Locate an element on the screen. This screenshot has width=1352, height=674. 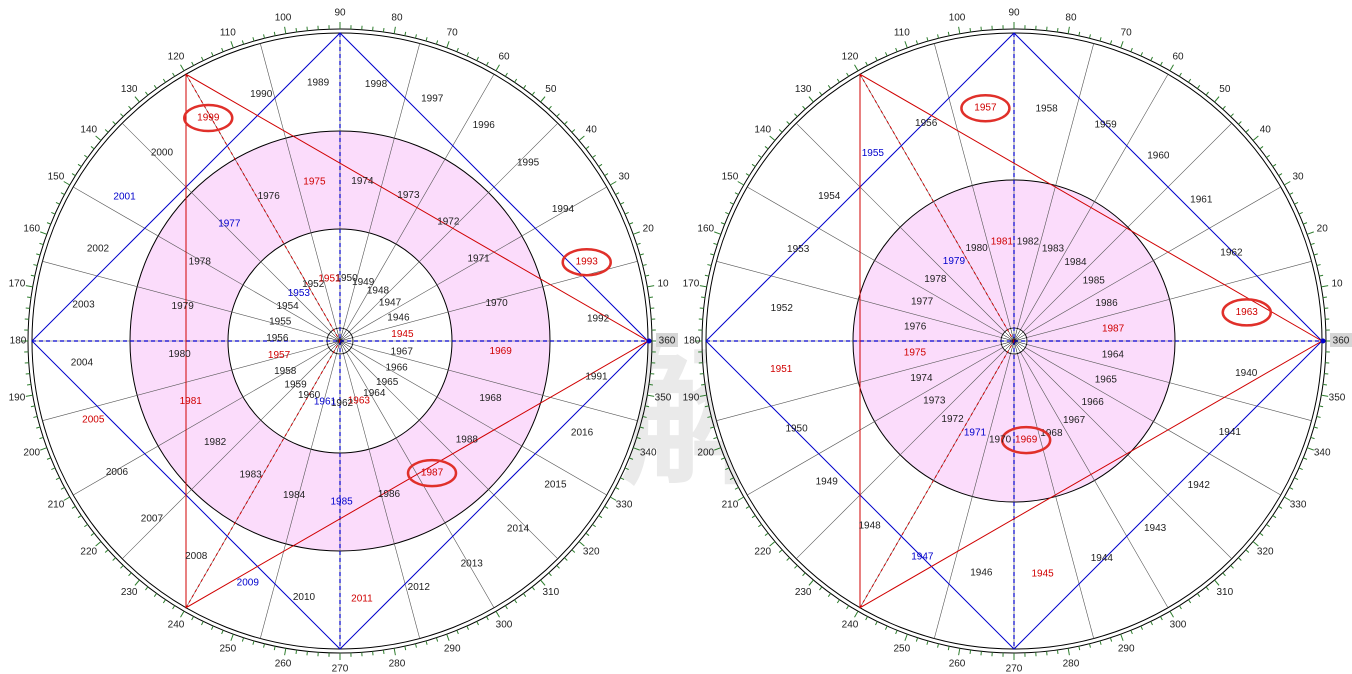
year-label: 1983 is located at coordinates (1053, 249).